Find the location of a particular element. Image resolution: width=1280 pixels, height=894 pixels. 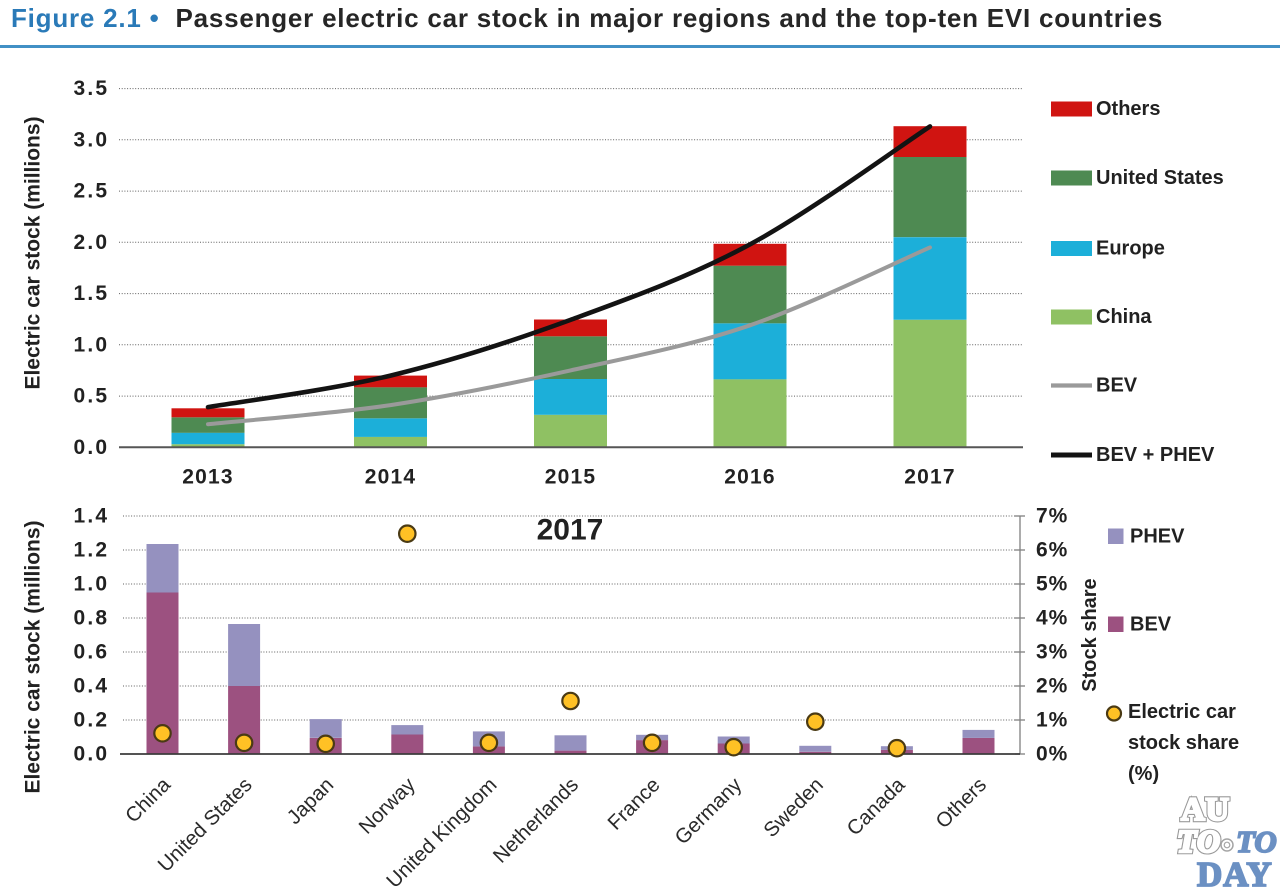

svg-text: 0.8 is located at coordinates (92, 618).